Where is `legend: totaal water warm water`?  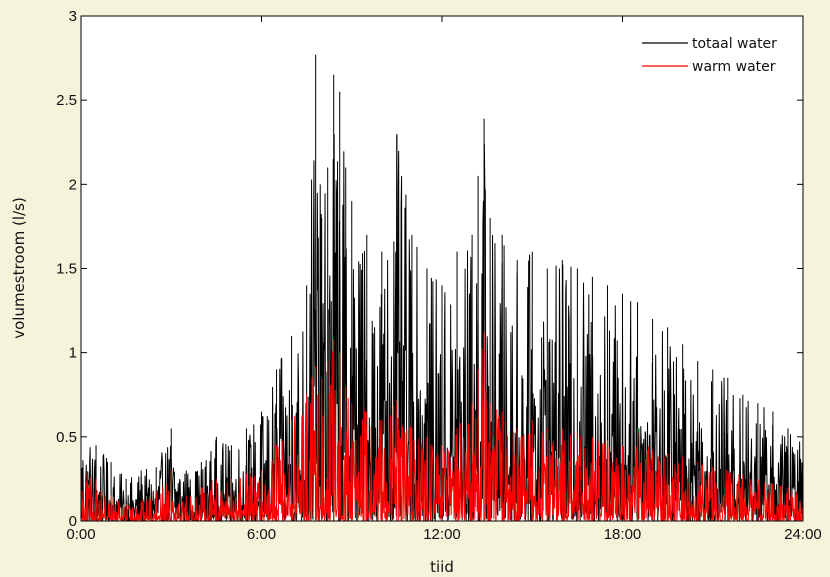
legend: totaal water warm water is located at coordinates (714, 51).